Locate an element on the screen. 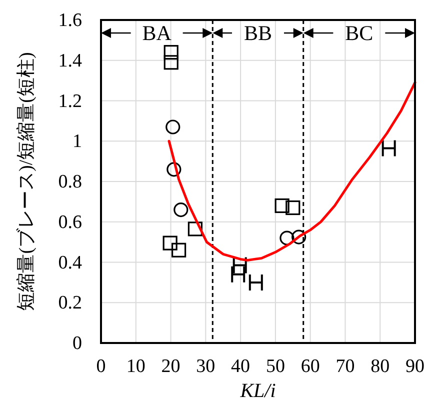  x-tick-label: 40 is located at coordinates (240, 366).